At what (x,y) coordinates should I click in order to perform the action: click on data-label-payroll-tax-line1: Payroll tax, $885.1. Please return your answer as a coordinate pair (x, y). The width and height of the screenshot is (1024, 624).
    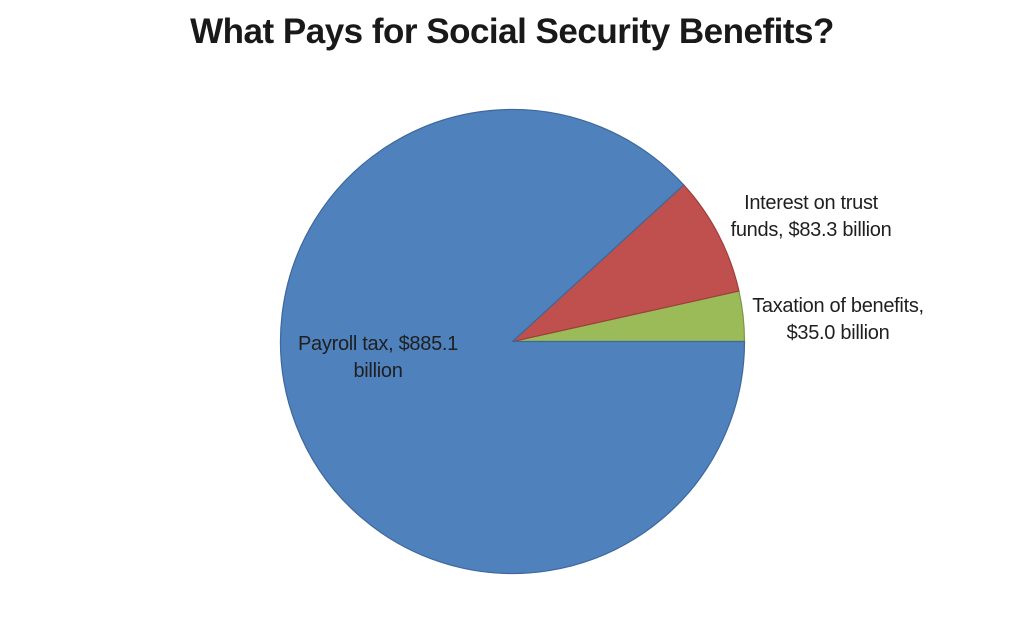
    Looking at the image, I should click on (378, 344).